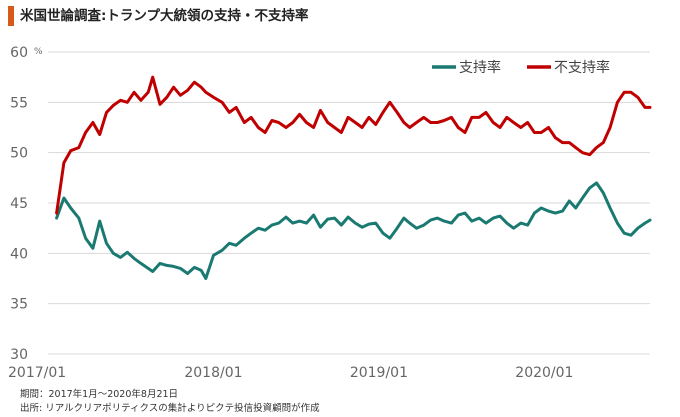 The width and height of the screenshot is (680, 417). Describe the element at coordinates (582, 67) in the screenshot. I see `legend-label: 不支持率` at that location.